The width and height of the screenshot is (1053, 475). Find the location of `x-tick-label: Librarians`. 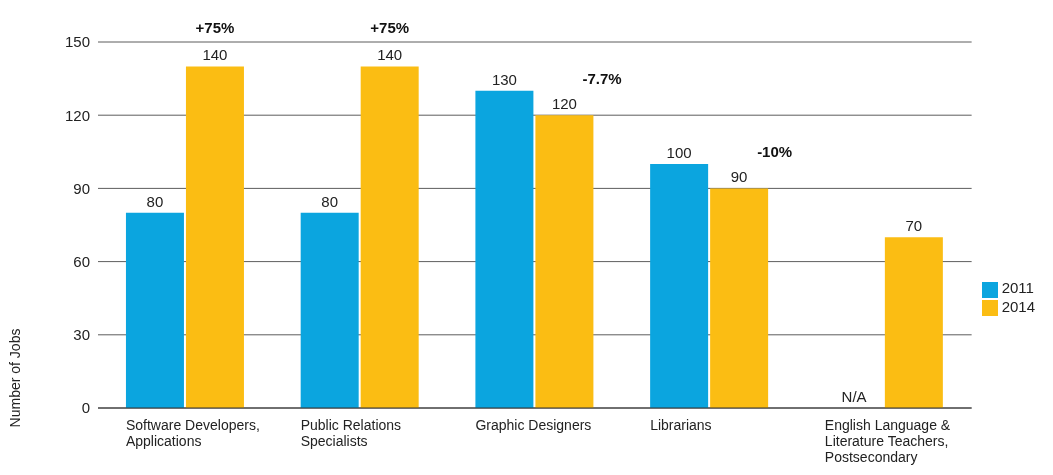

x-tick-label: Librarians is located at coordinates (681, 425).